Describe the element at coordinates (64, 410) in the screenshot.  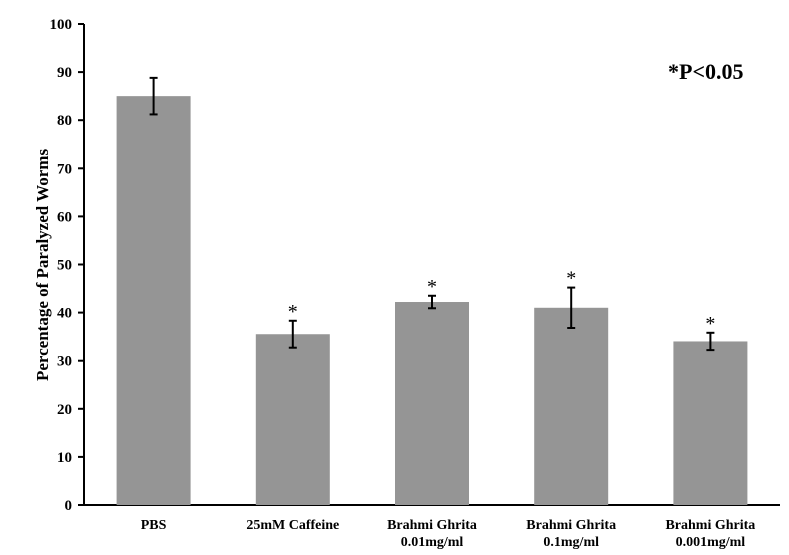
I see `y-tick-label: 20` at that location.